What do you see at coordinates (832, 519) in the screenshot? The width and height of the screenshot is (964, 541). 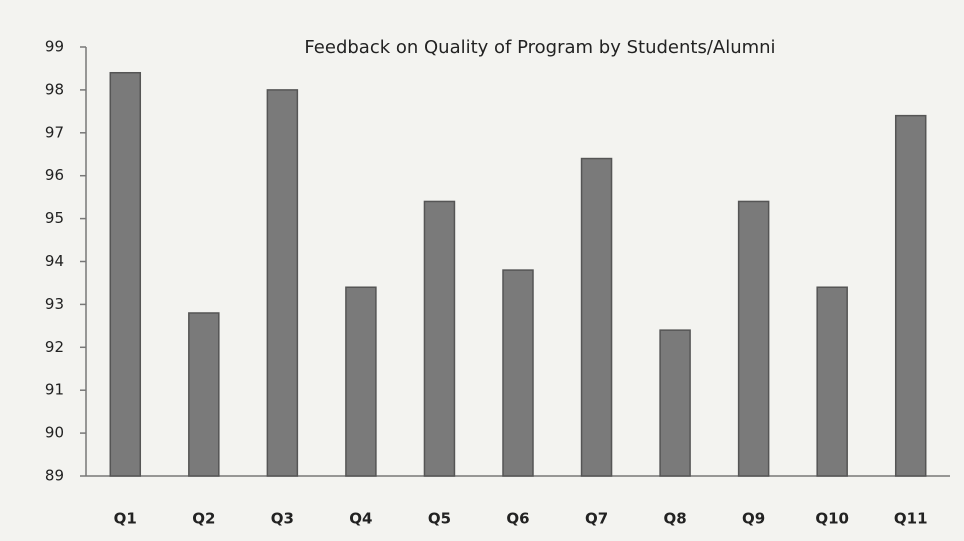 I see `x-tick-label: Q10` at bounding box center [832, 519].